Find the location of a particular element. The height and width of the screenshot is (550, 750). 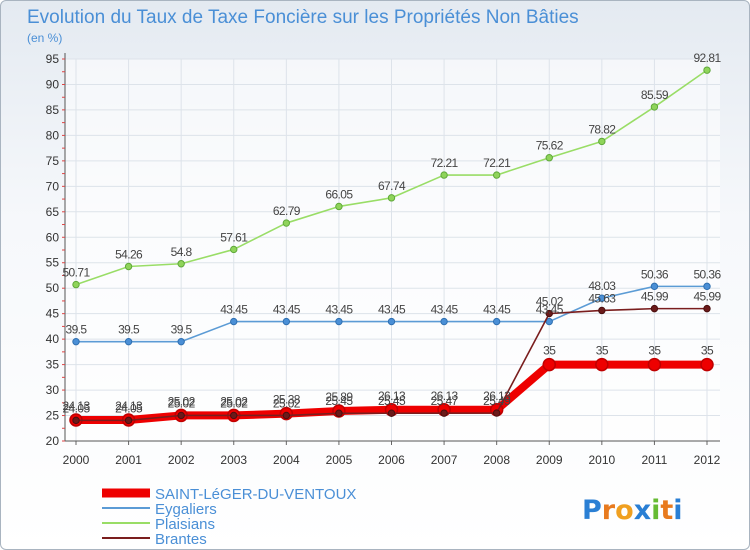

x-tick-label: 2007 is located at coordinates (444, 460).